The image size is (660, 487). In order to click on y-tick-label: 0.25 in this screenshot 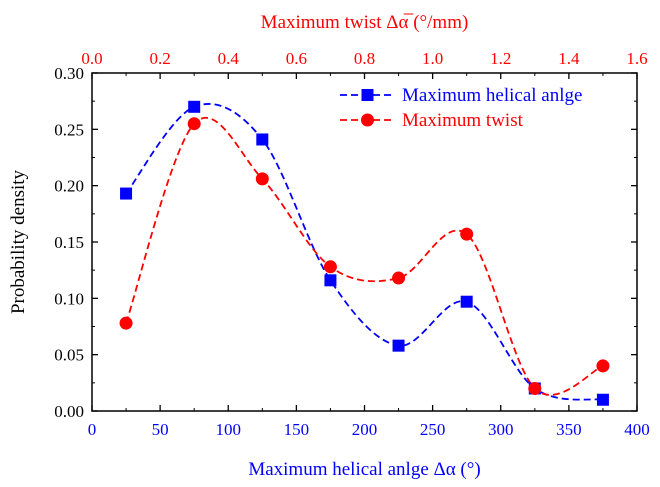, I will do `click(69, 129)`.